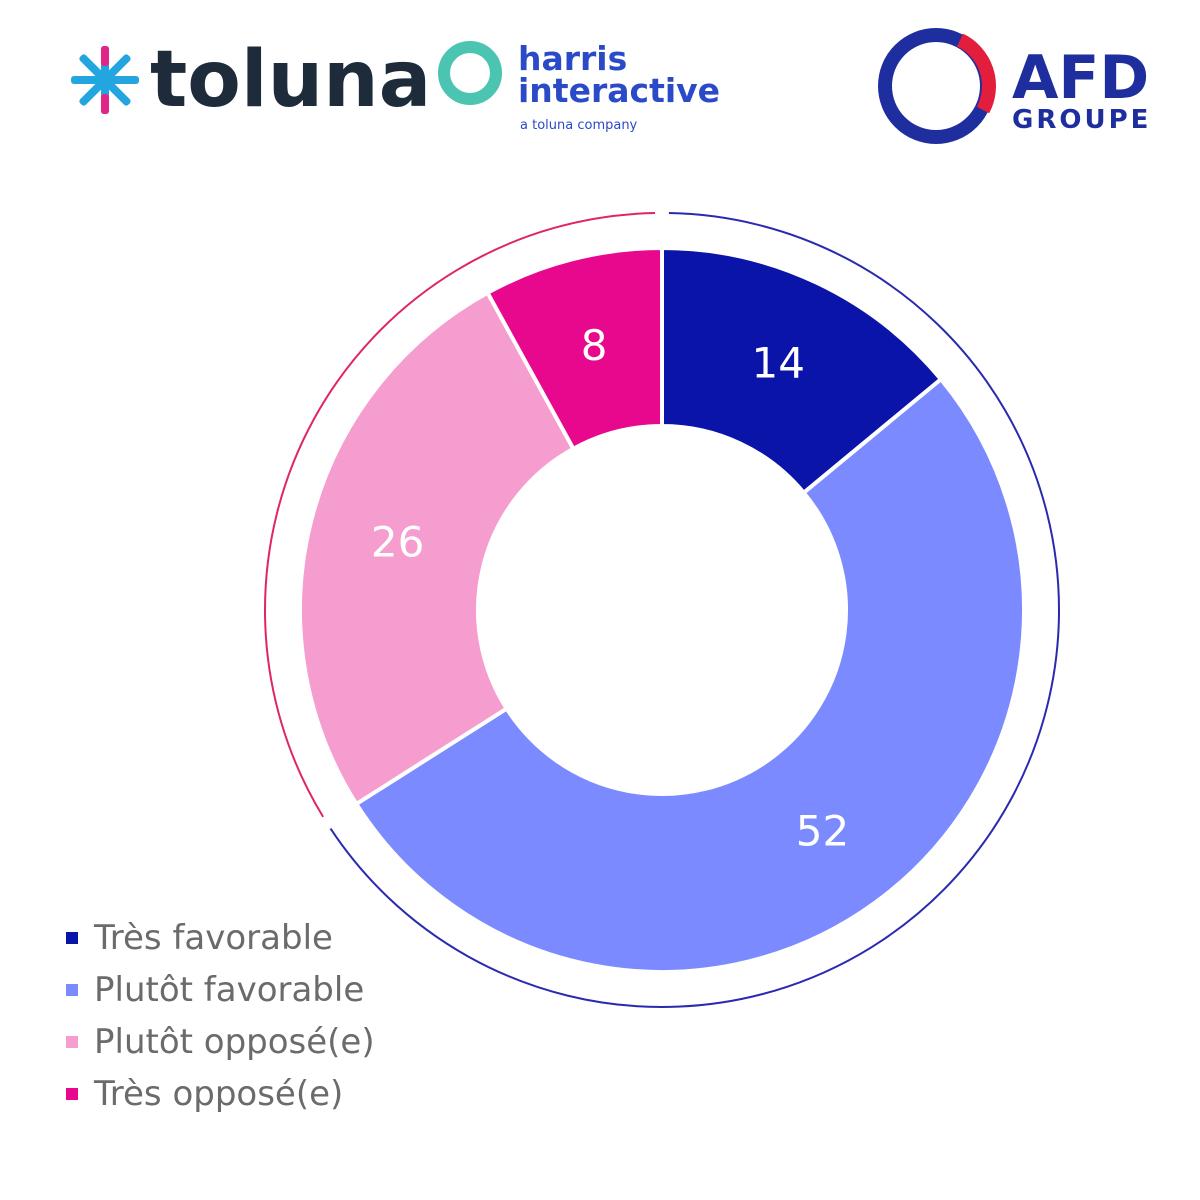 Image resolution: width=1200 pixels, height=1200 pixels. I want to click on harris-line1: harris, so click(572, 58).